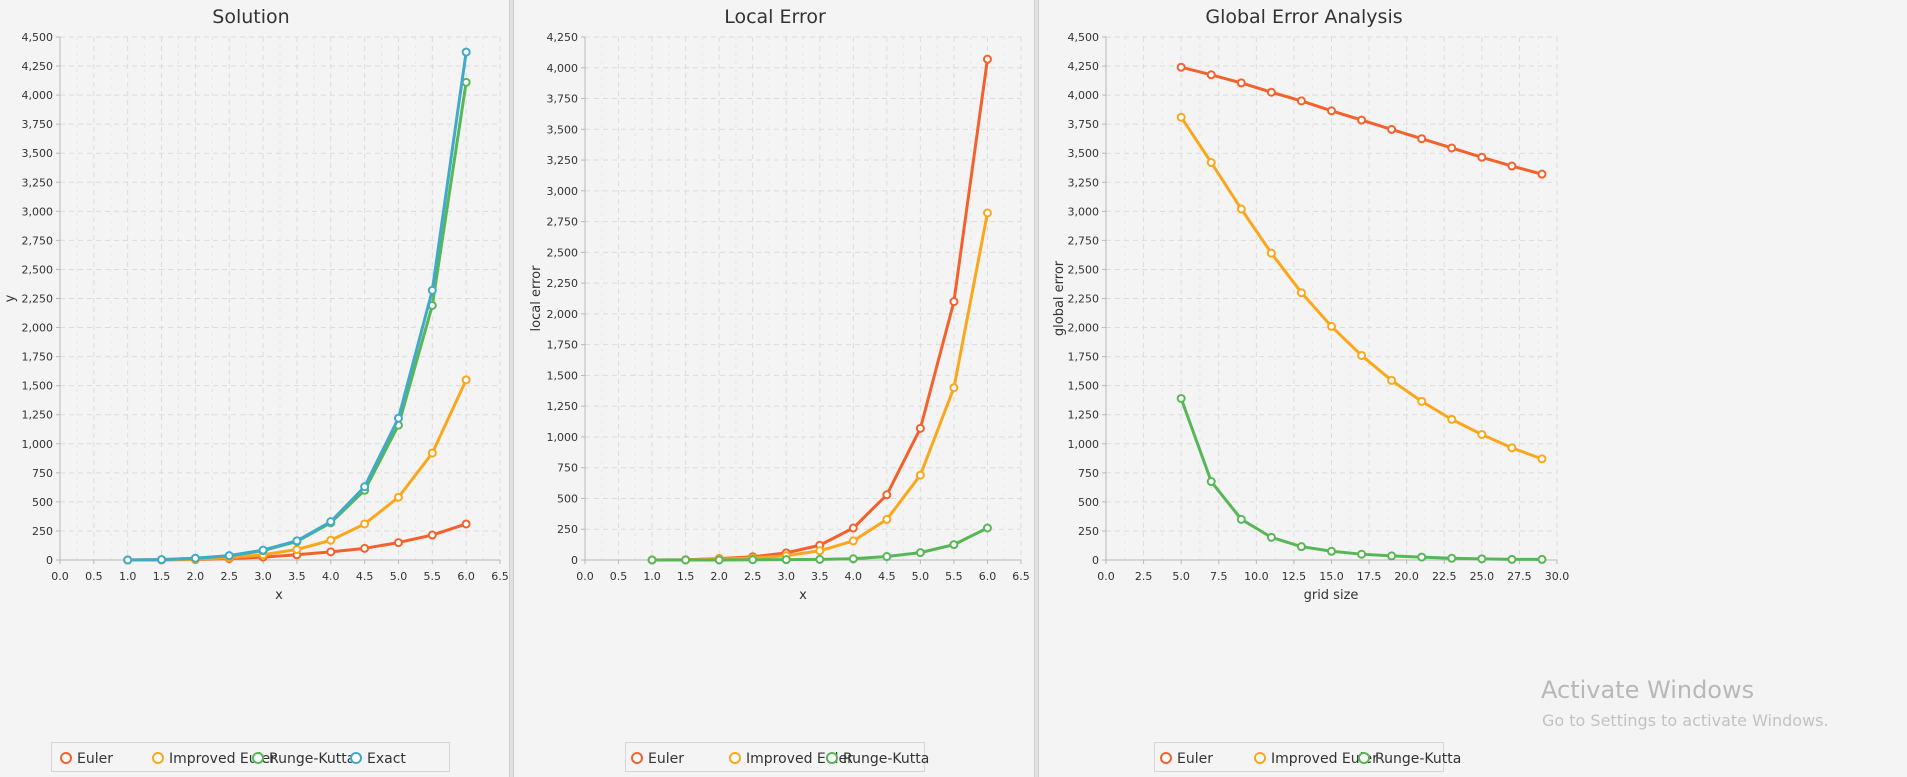  What do you see at coordinates (921, 576) in the screenshot?
I see `x-tick-label: 5.0` at bounding box center [921, 576].